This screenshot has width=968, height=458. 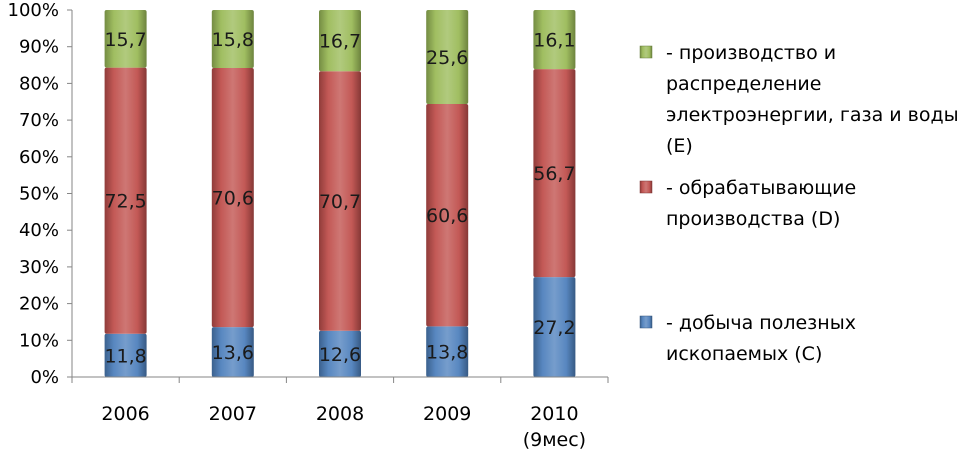 I want to click on data-label-1-0: 72,5, so click(x=125, y=202).